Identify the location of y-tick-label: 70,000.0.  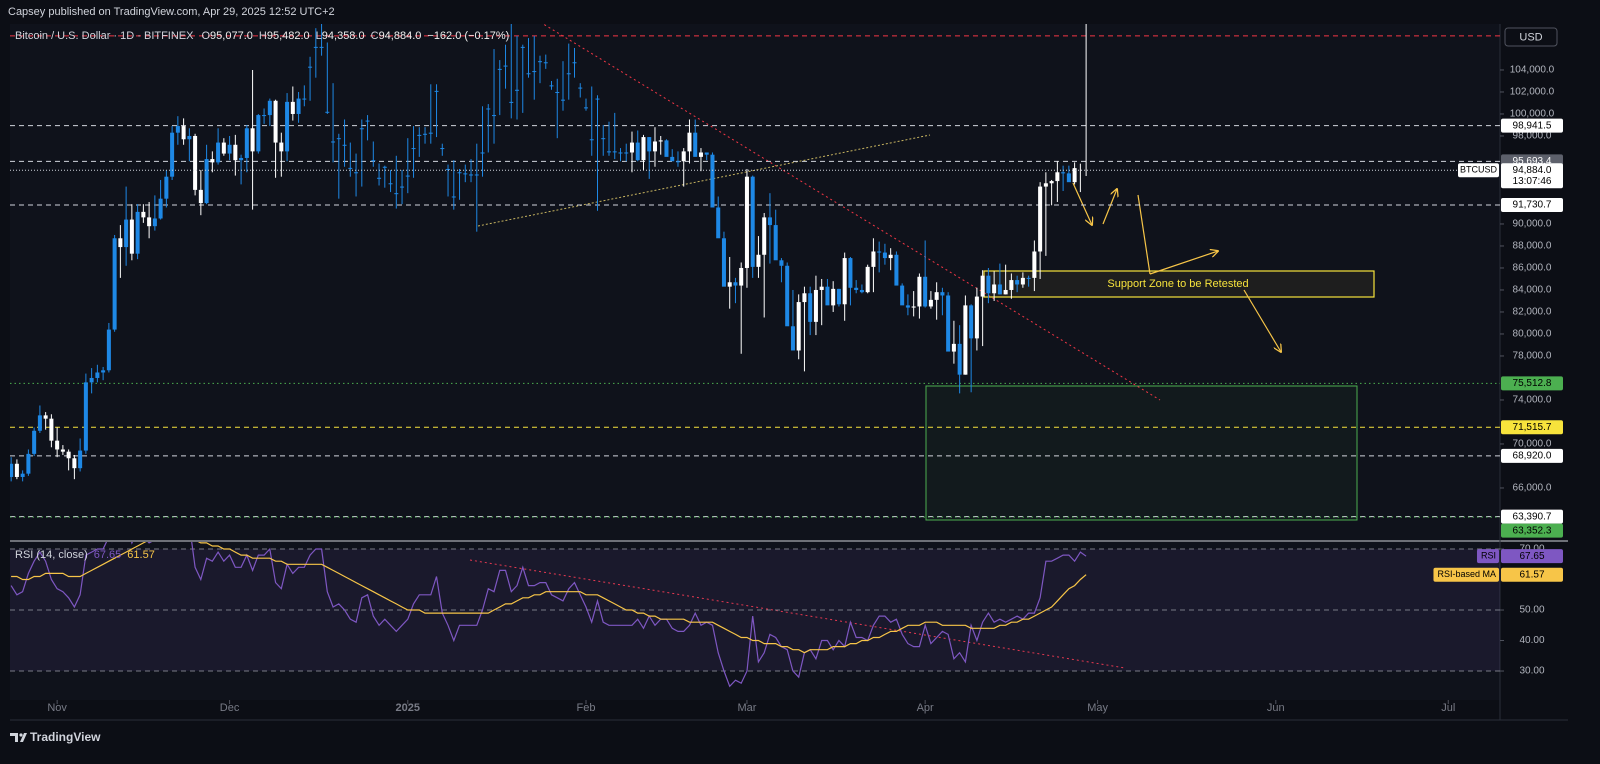
(1532, 444).